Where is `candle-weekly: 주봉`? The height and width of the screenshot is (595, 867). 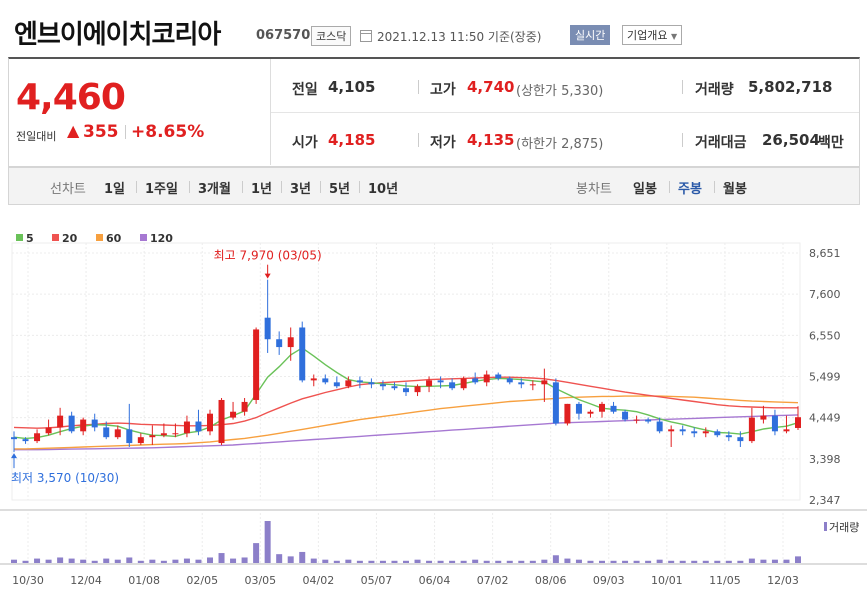 candle-weekly: 주봉 is located at coordinates (690, 189).